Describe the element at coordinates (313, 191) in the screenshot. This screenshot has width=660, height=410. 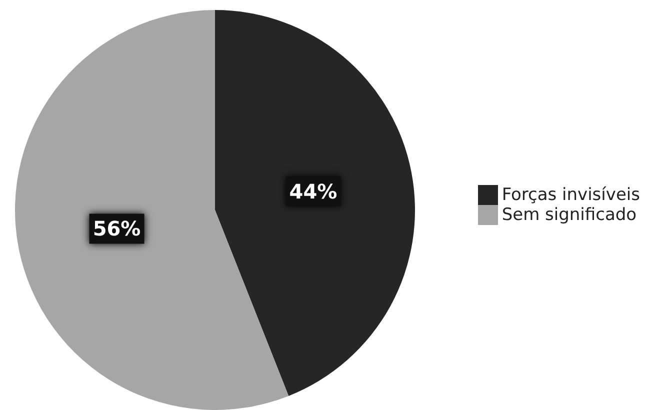
I see `data-label: 44%` at that location.